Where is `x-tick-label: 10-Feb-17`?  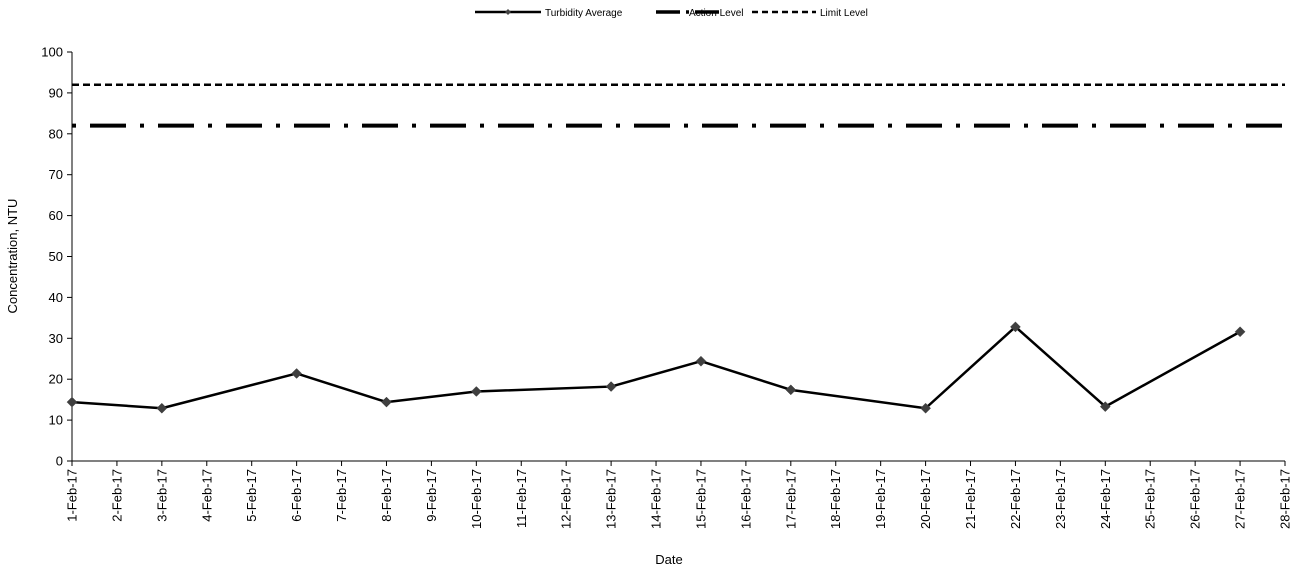
x-tick-label: 10-Feb-17 is located at coordinates (476, 499).